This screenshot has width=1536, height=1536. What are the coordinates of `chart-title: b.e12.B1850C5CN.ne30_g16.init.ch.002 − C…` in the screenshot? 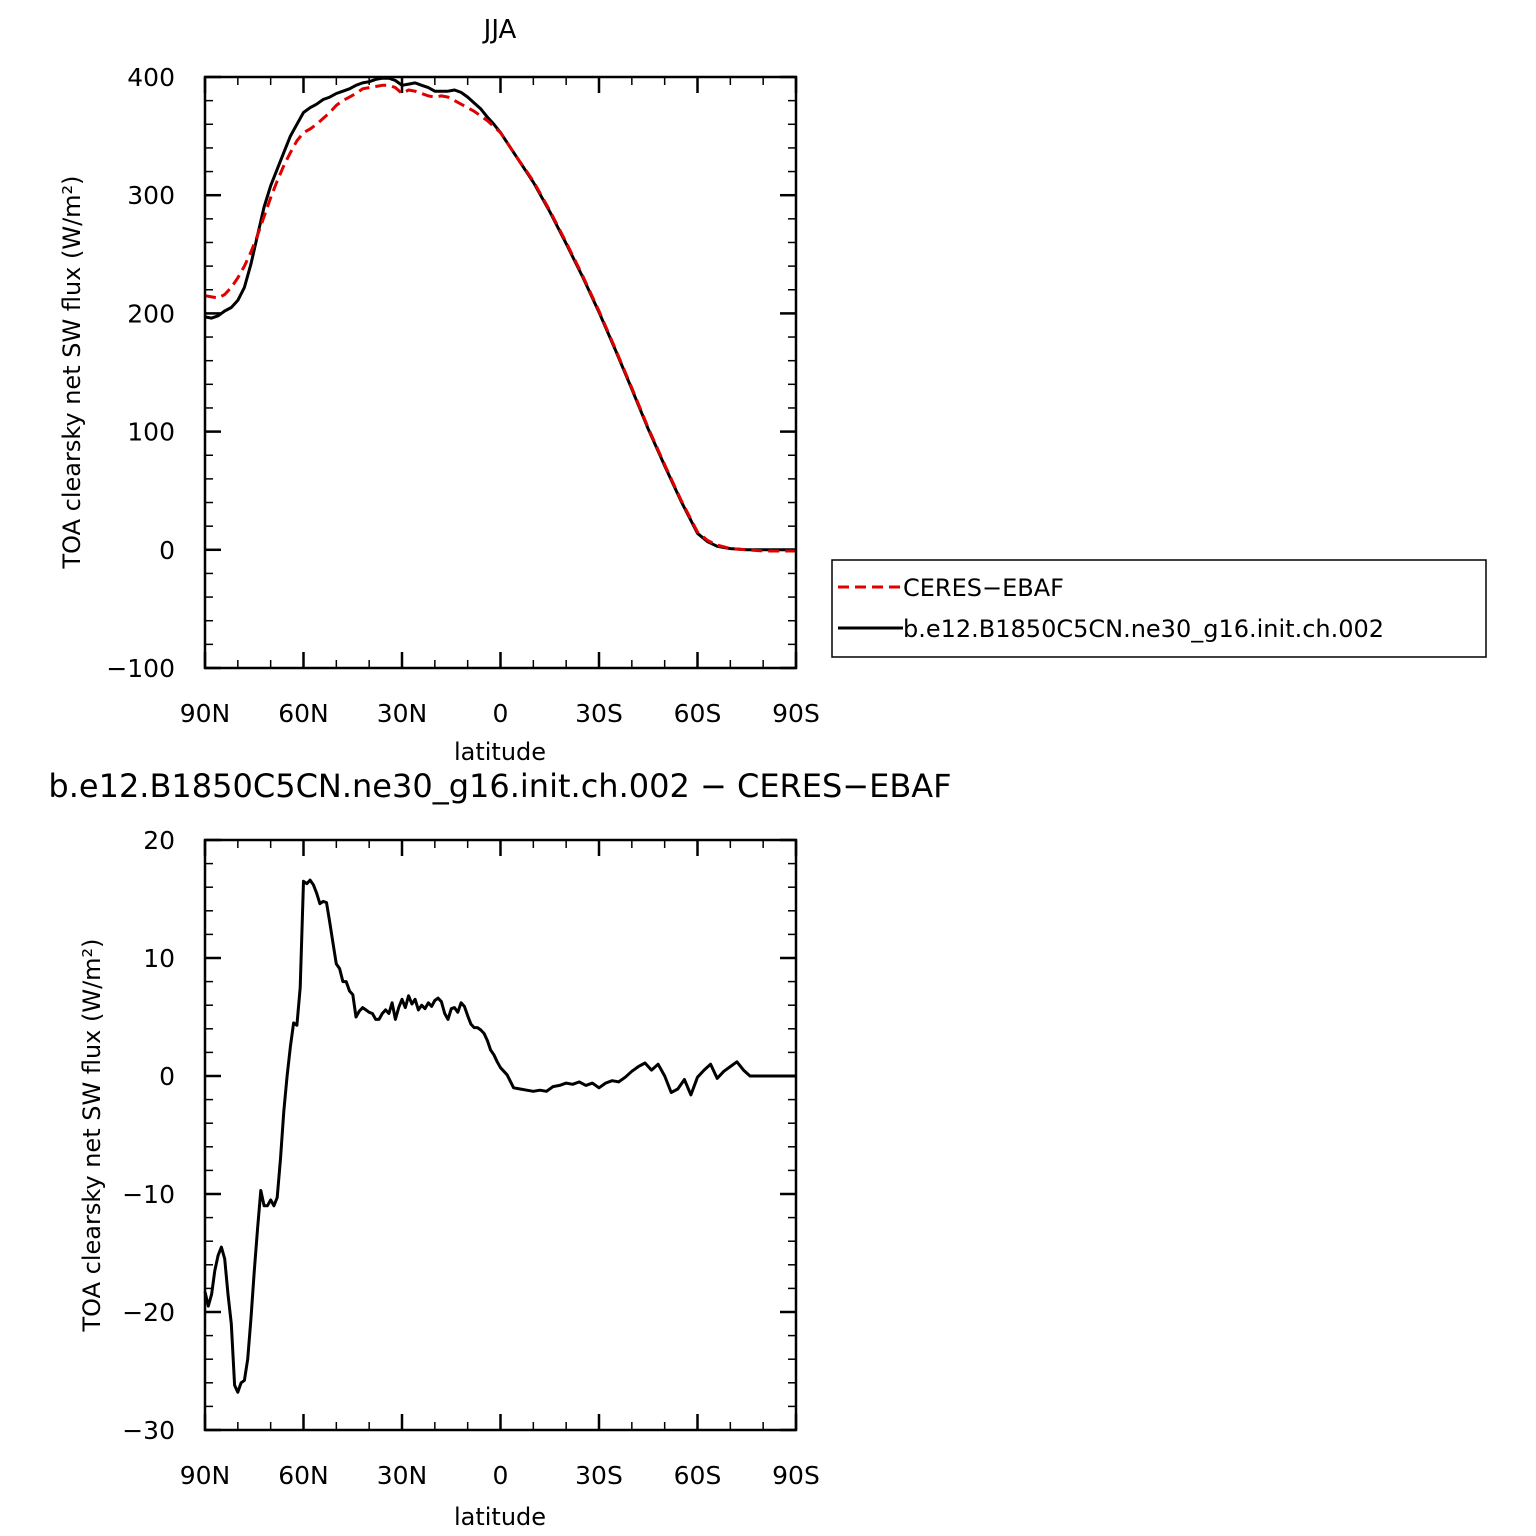 It's located at (499, 786).